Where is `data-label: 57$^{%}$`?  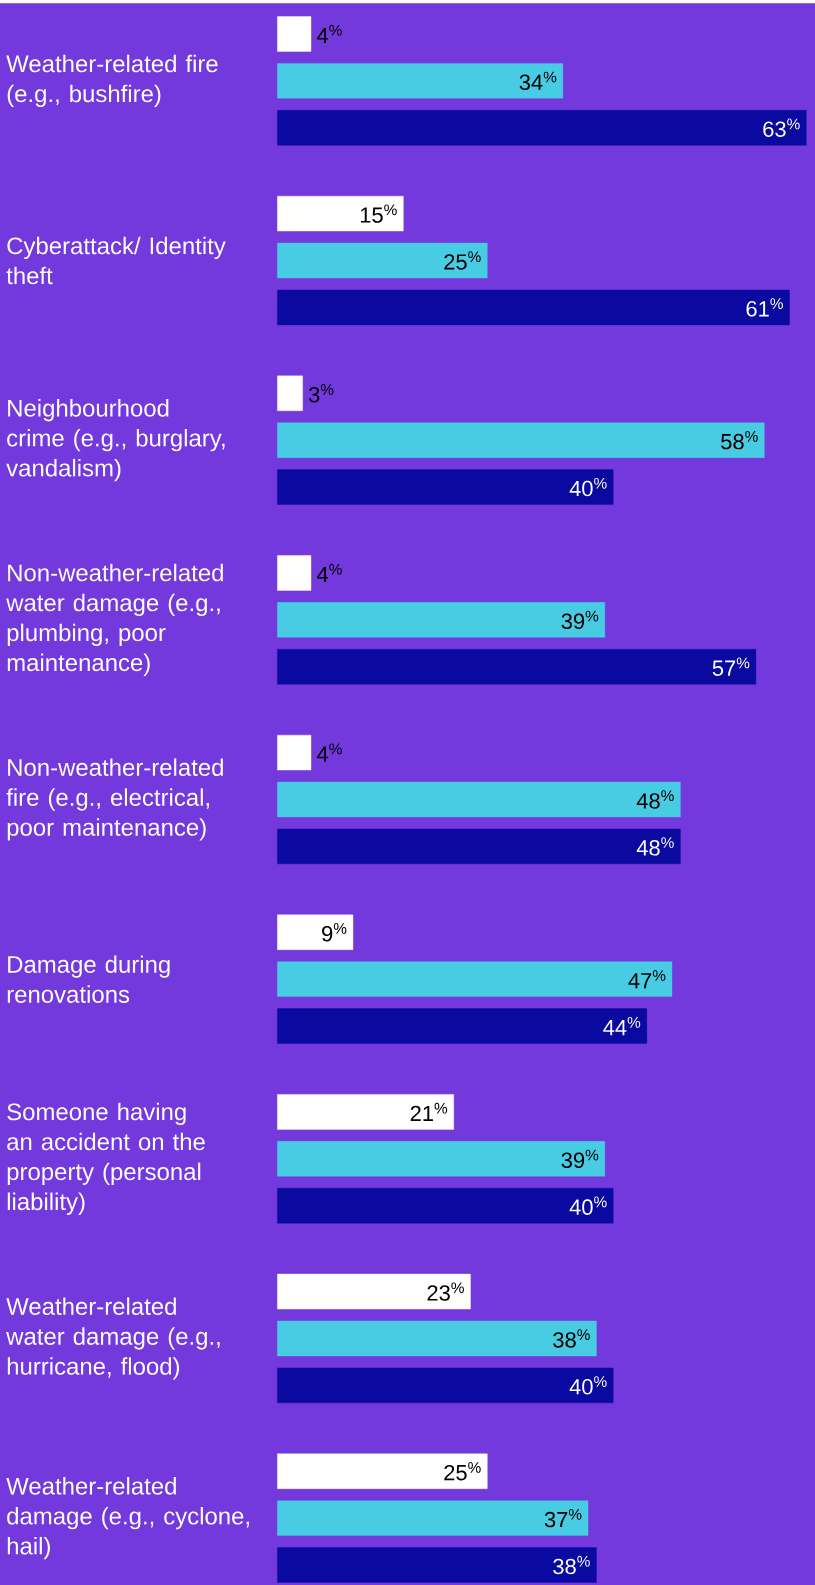
data-label: 57$^{%}$ is located at coordinates (731, 666).